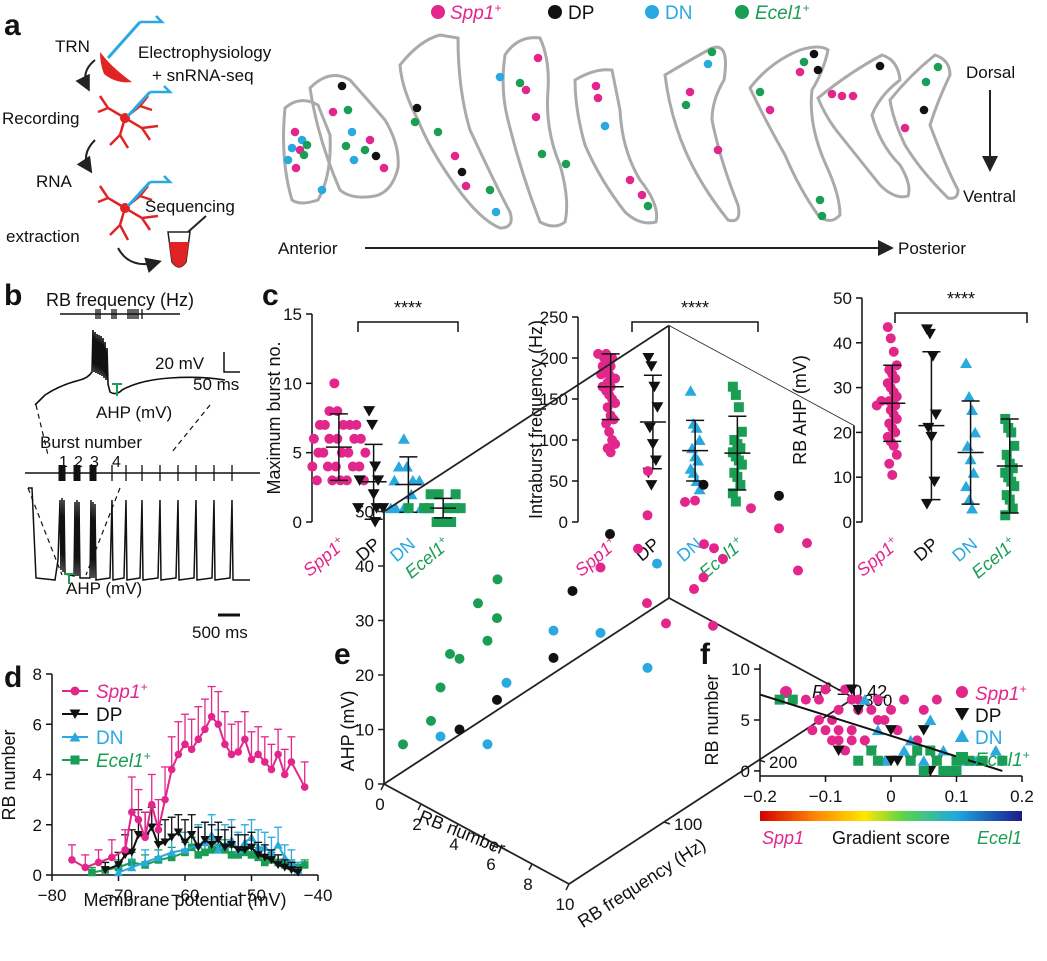  Describe the element at coordinates (37, 724) in the screenshot. I see `y-tick-label: 6` at that location.